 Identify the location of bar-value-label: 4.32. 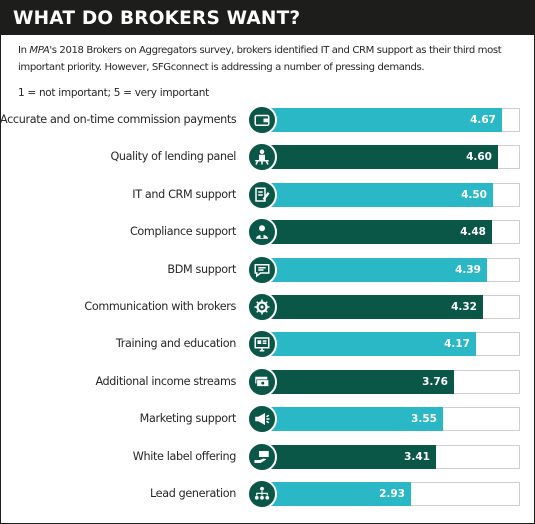
(464, 307).